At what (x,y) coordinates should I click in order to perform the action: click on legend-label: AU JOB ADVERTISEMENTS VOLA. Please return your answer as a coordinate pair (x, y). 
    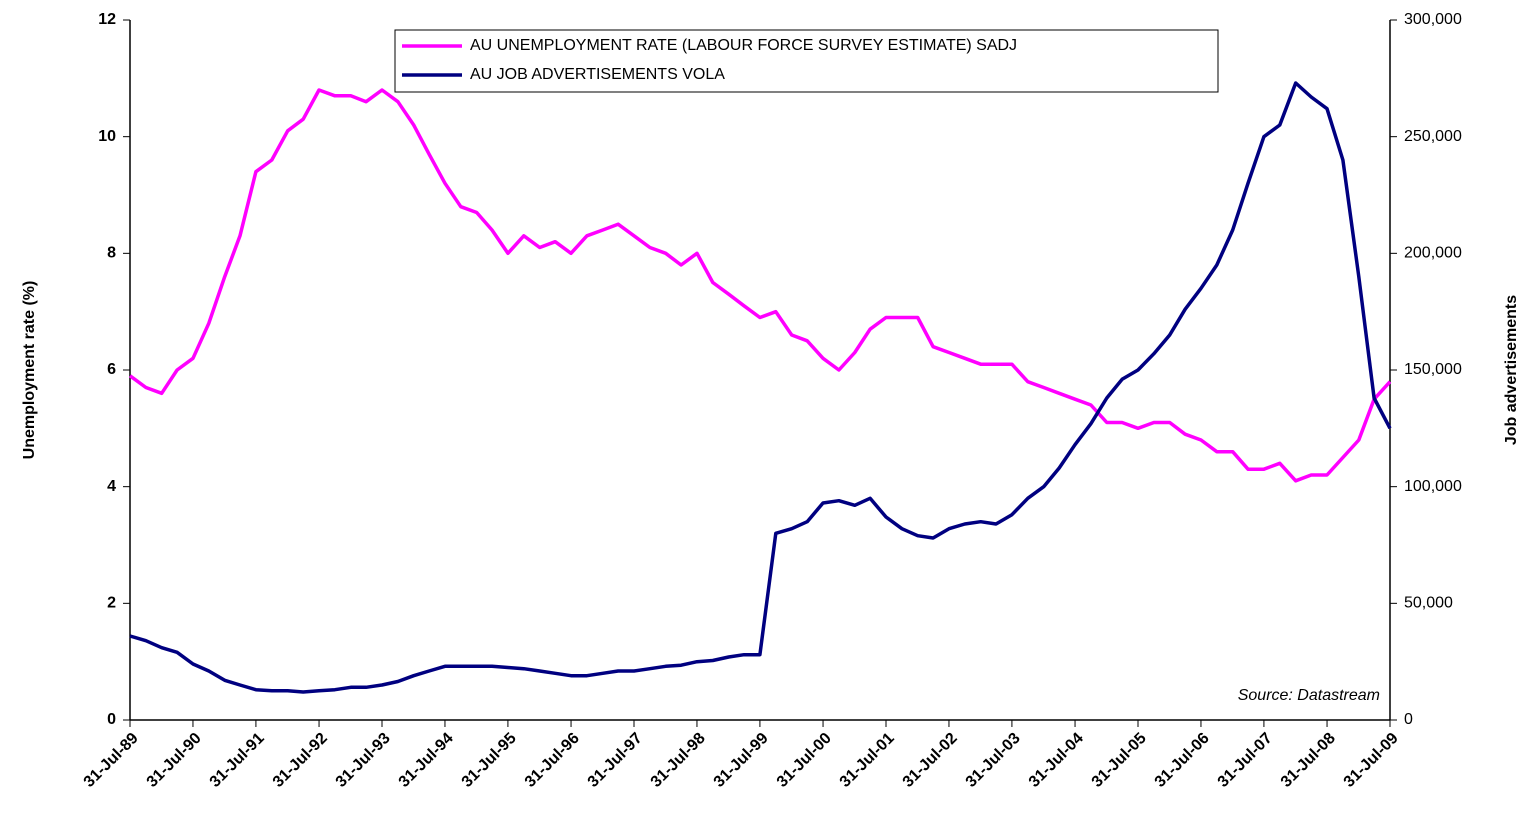
    Looking at the image, I should click on (597, 74).